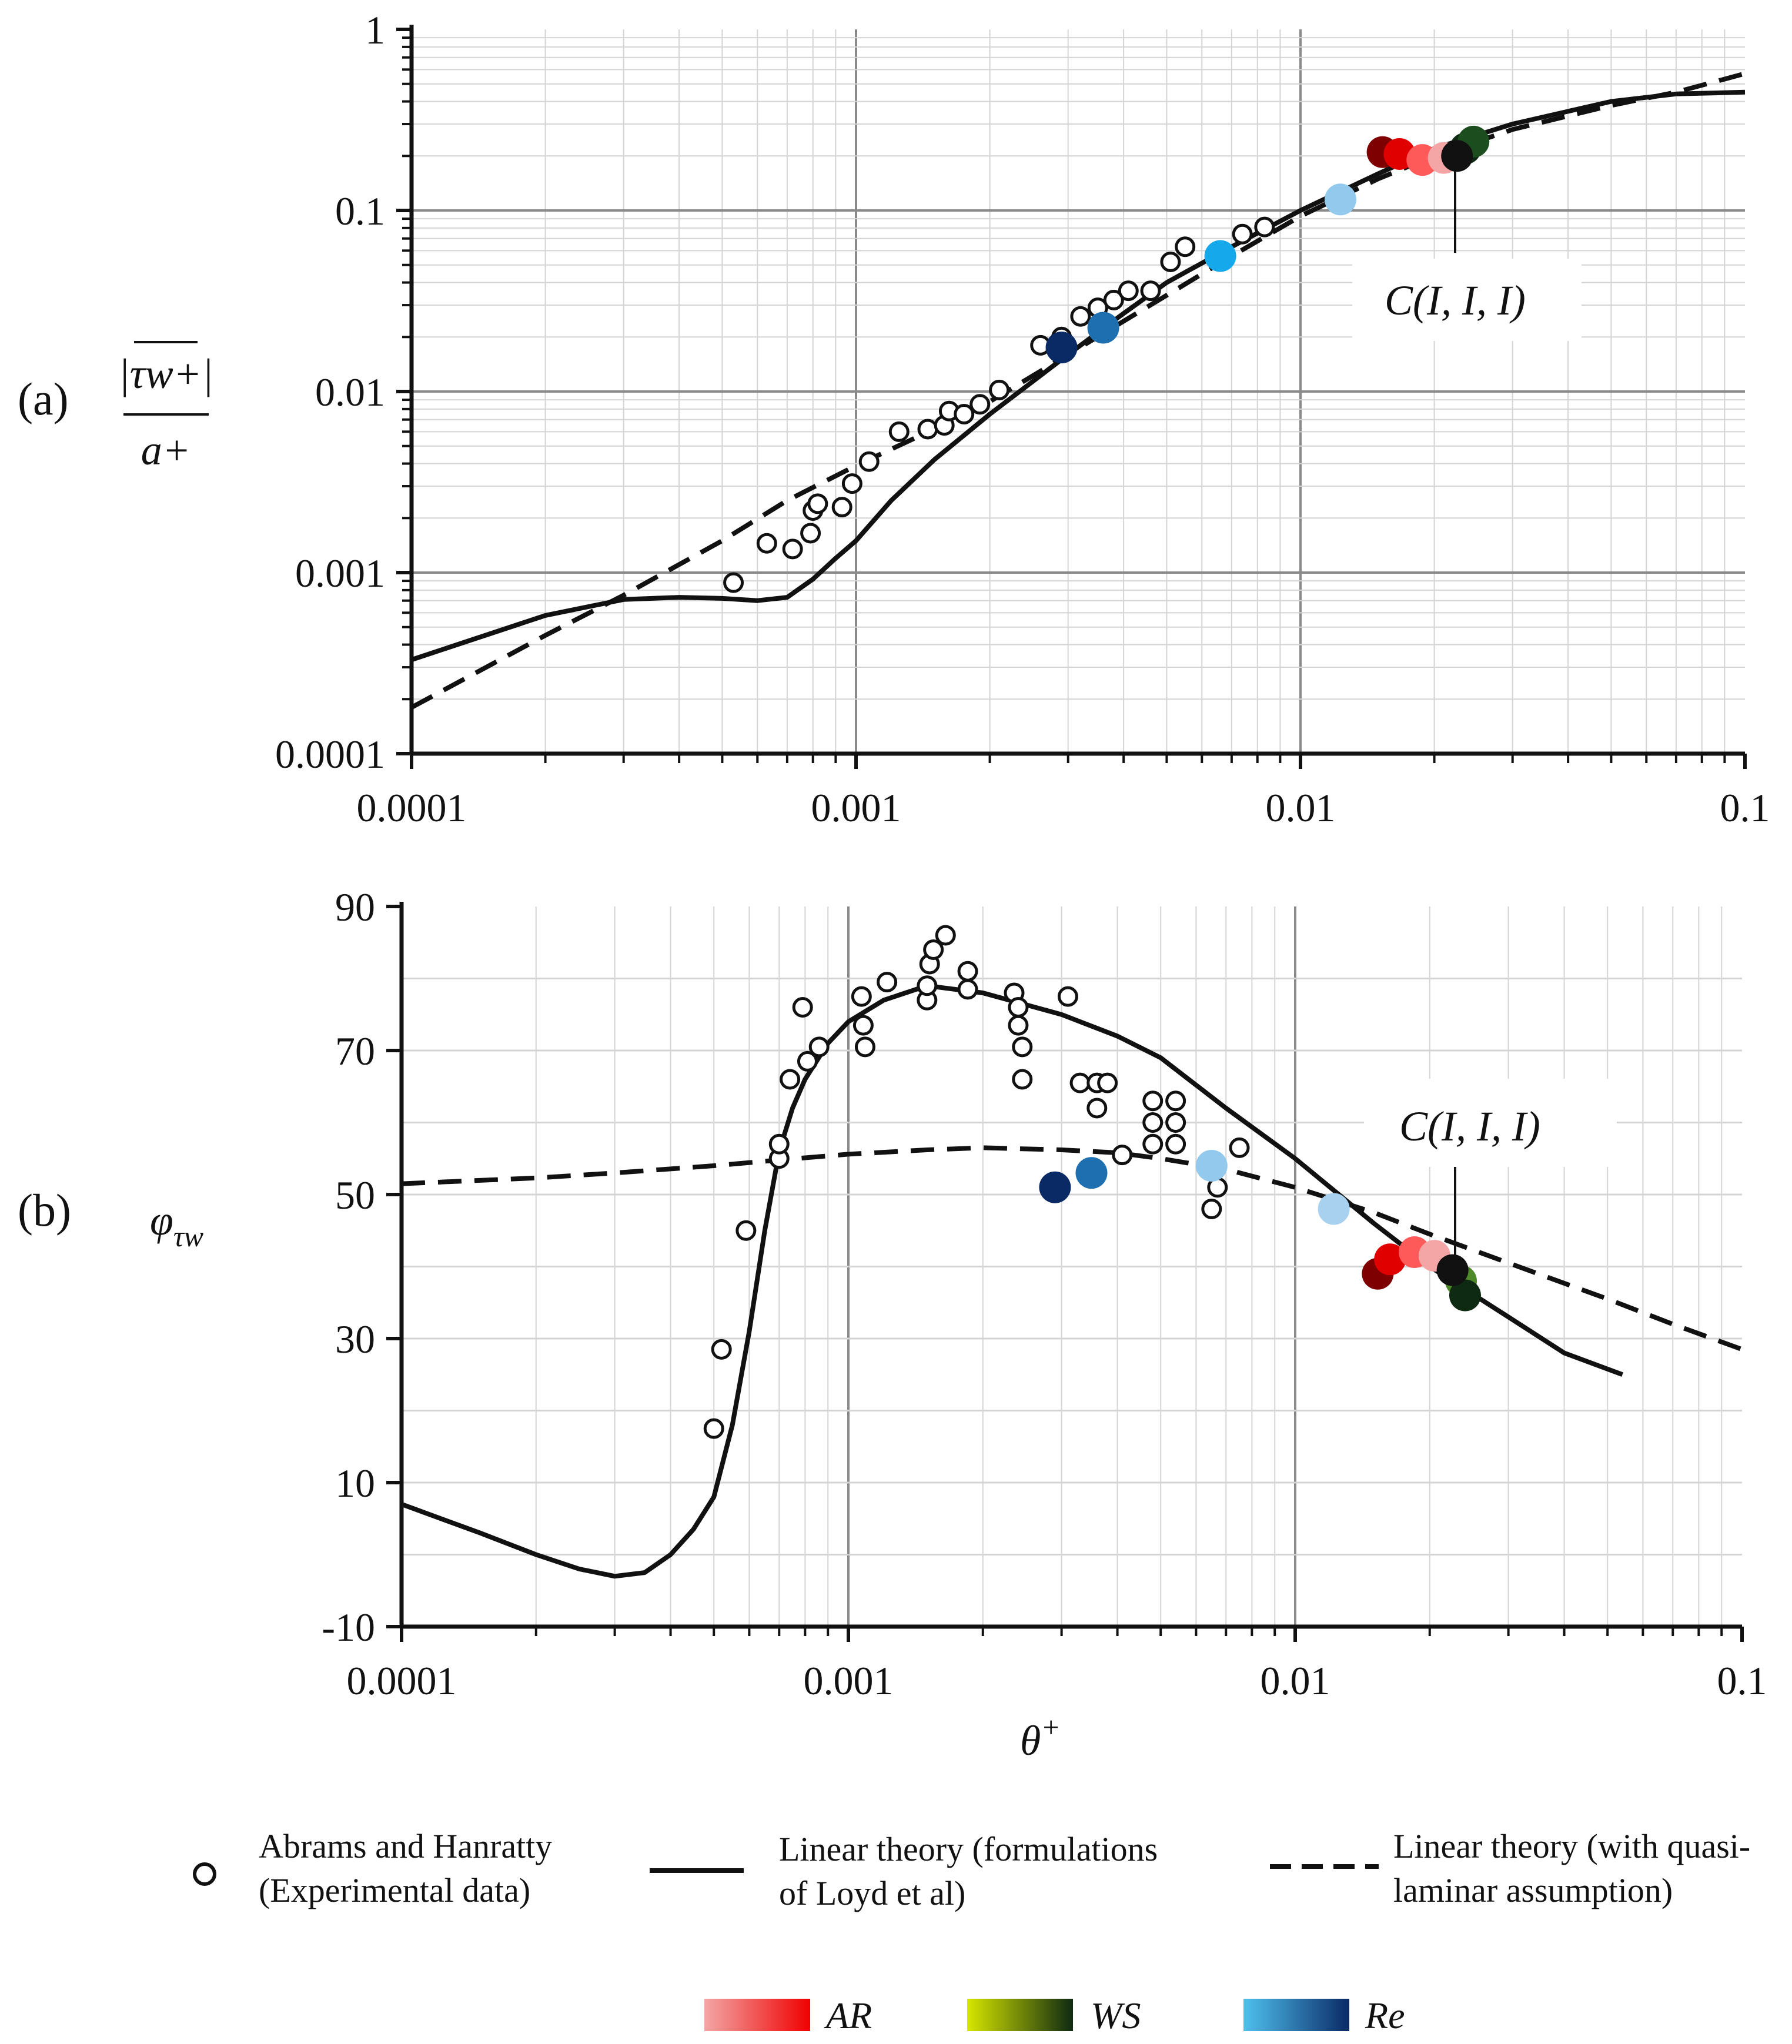 The height and width of the screenshot is (2044, 1792). What do you see at coordinates (872, 1893) in the screenshot?
I see `legend-item-loyd-line2: of Loyd et al)` at bounding box center [872, 1893].